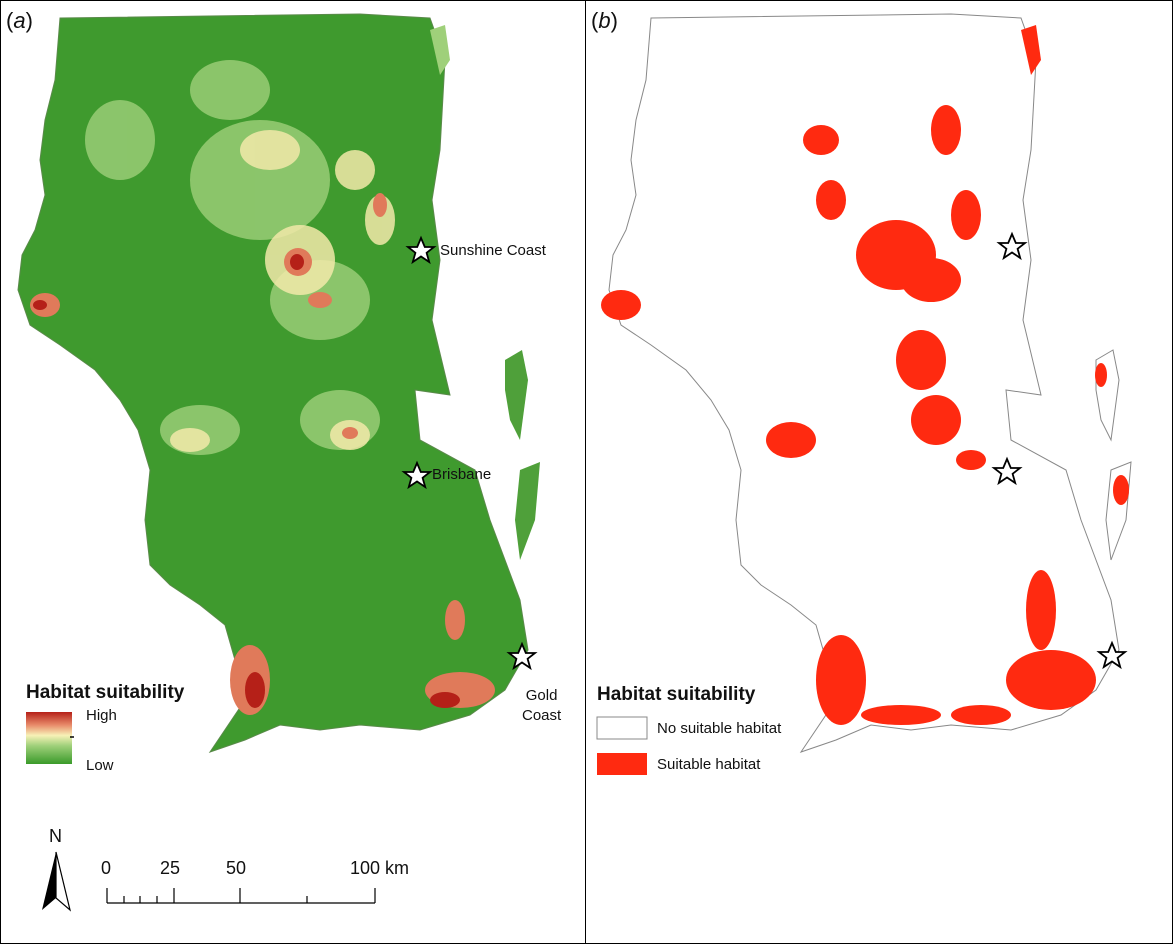  Describe the element at coordinates (1012, 246) in the screenshot. I see `star-icon-sunshine-coast-b` at that location.